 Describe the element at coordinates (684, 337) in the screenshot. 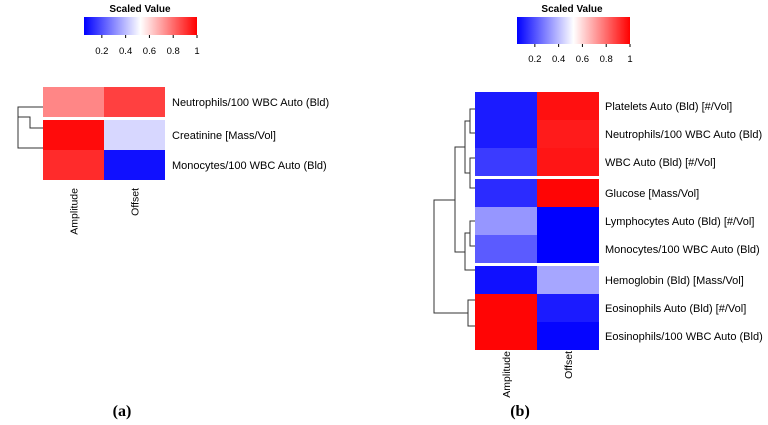

I see `row-label: Eosinophils/100 WBC Auto (Bld)` at that location.